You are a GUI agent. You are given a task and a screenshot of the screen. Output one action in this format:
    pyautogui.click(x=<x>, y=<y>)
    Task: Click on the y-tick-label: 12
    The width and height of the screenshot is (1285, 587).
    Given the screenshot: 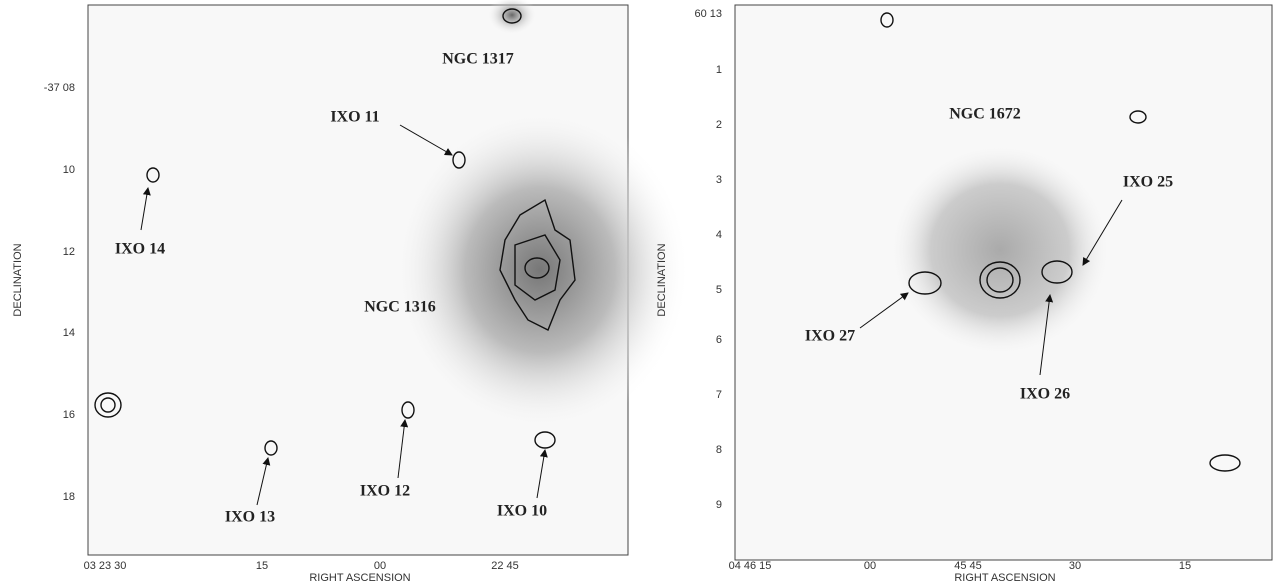 What is the action you would take?
    pyautogui.click(x=69, y=252)
    